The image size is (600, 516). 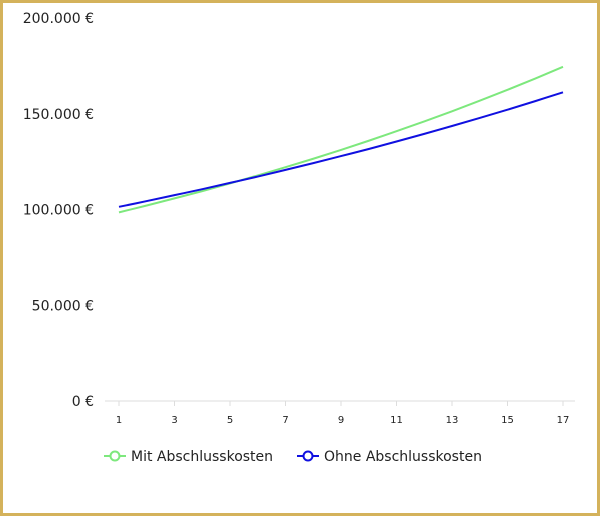 I want to click on x-tick-label: 11, so click(x=396, y=420).